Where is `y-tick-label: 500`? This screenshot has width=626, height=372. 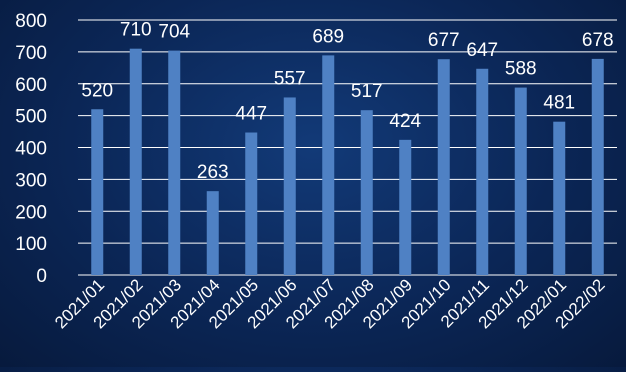 y-tick-label: 500 is located at coordinates (31, 117).